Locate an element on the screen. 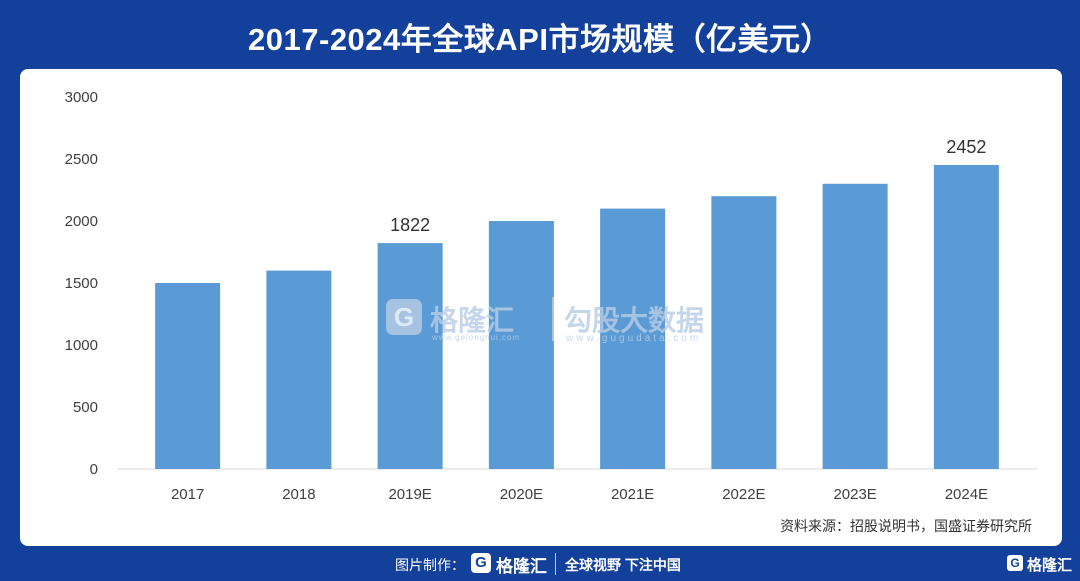 This screenshot has height=581, width=1080. footer-made-by-label: 图片制作： is located at coordinates (430, 565).